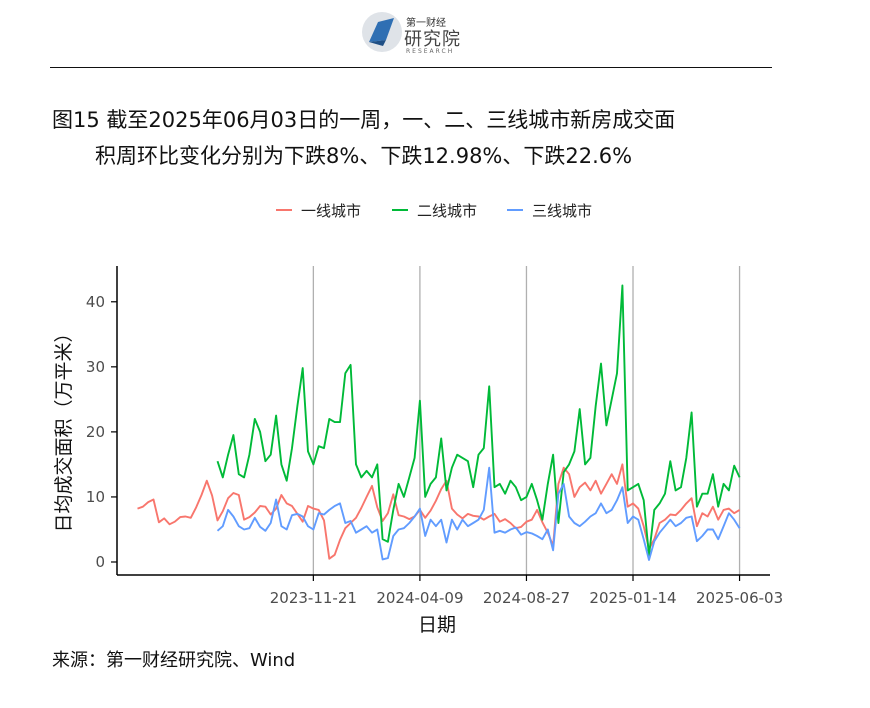 The image size is (870, 708). I want to click on y-tick-label: 10, so click(95, 497).